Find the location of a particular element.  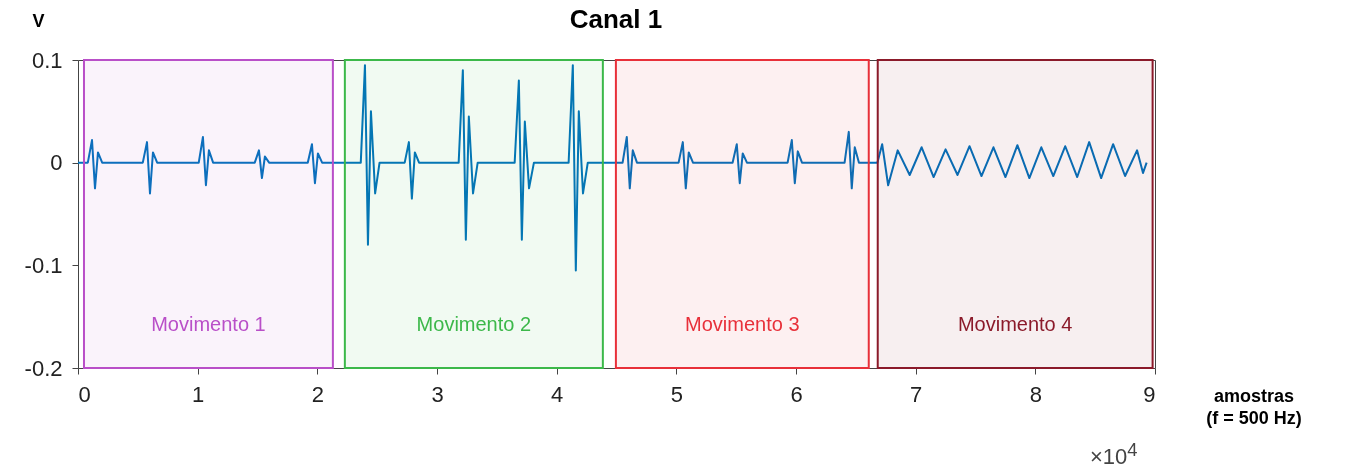

x-tick-label: 8 is located at coordinates (1035, 394).